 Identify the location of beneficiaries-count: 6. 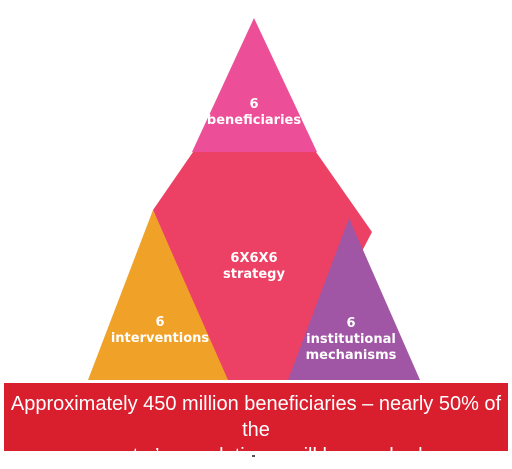
(254, 104).